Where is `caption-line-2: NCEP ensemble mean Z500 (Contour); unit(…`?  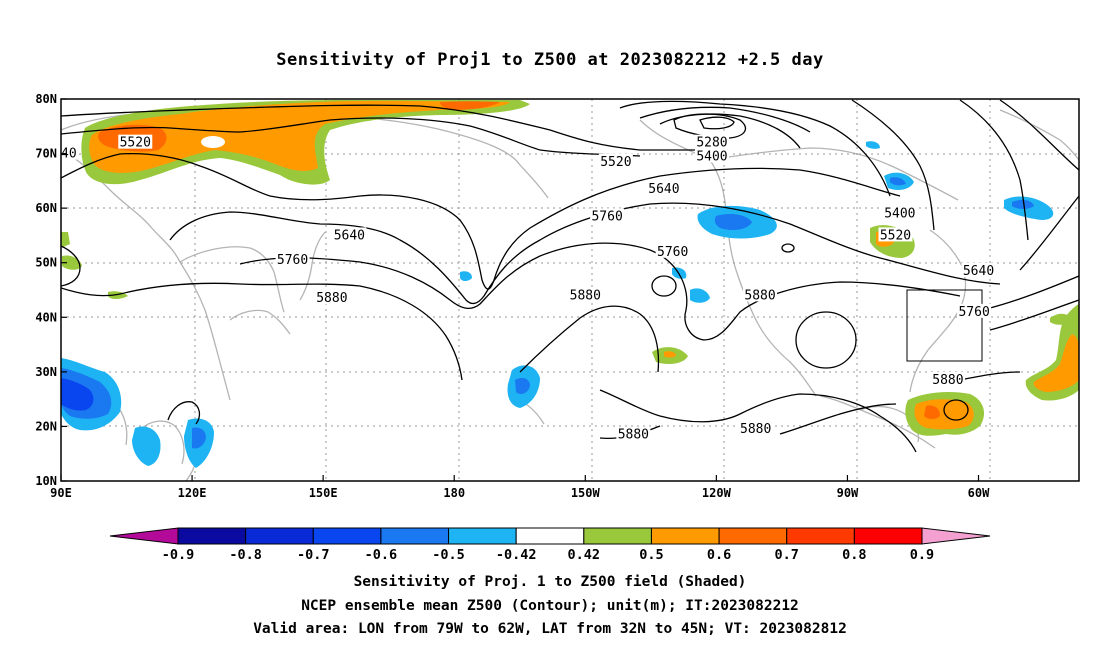
caption-line-2: NCEP ensemble mean Z500 (Contour); unit(… is located at coordinates (550, 606).